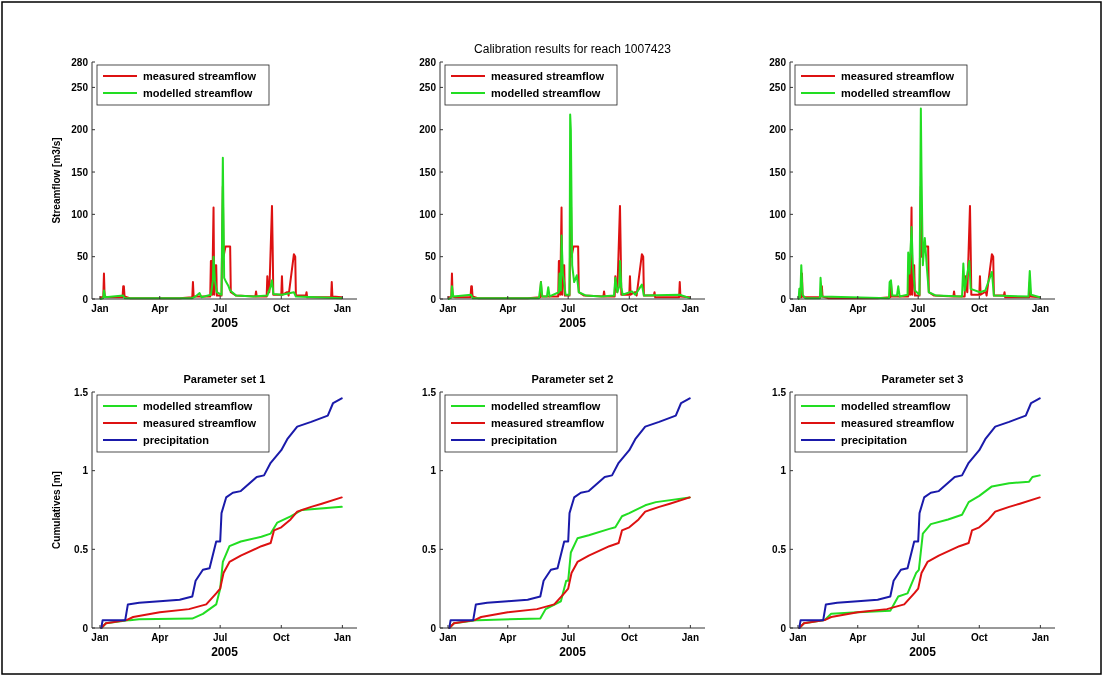 This screenshot has width=1104, height=680. Describe the element at coordinates (56, 510) in the screenshot. I see `y-axis-title: Cumulatives [m]` at that location.